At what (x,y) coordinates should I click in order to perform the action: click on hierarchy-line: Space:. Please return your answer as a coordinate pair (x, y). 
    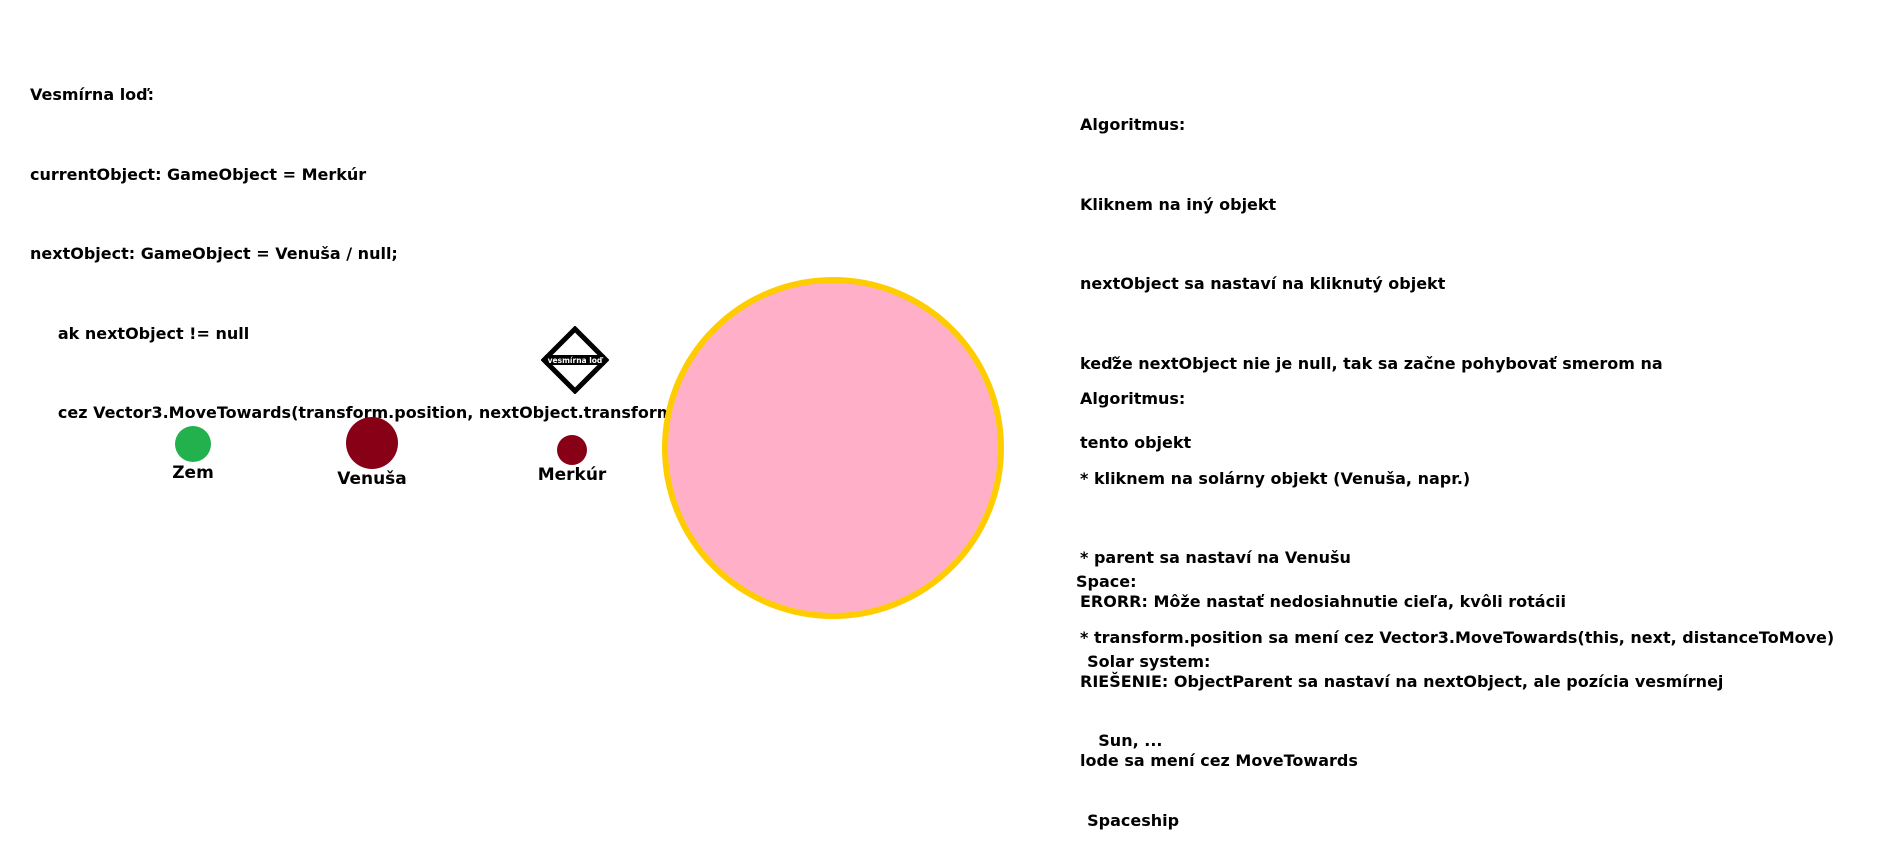
    Looking at the image, I should click on (1106, 581).